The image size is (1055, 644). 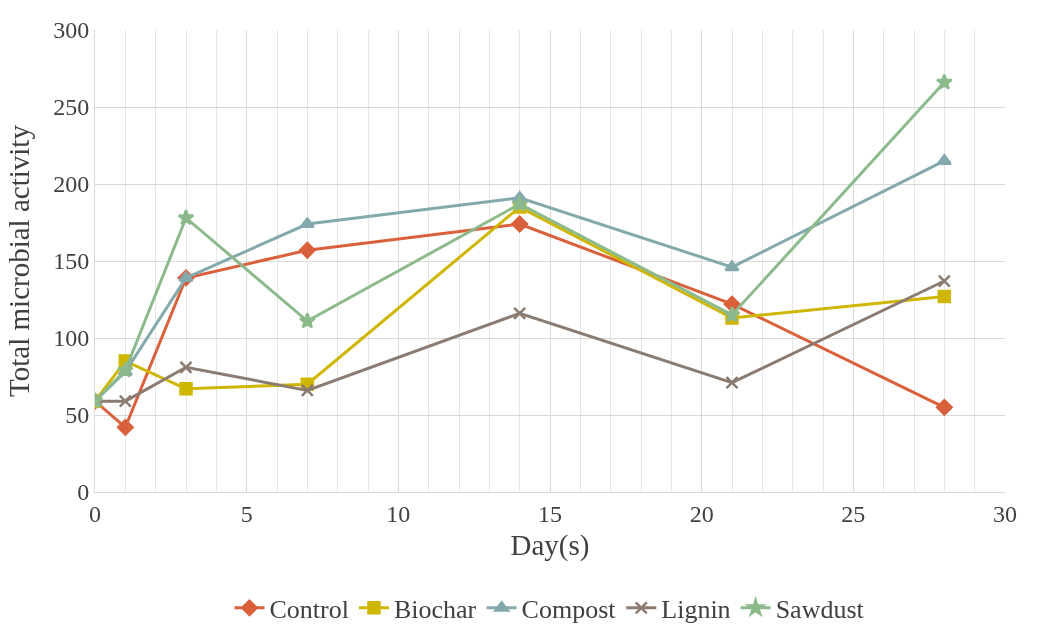 What do you see at coordinates (246, 513) in the screenshot?
I see `x-tick-label: 5` at bounding box center [246, 513].